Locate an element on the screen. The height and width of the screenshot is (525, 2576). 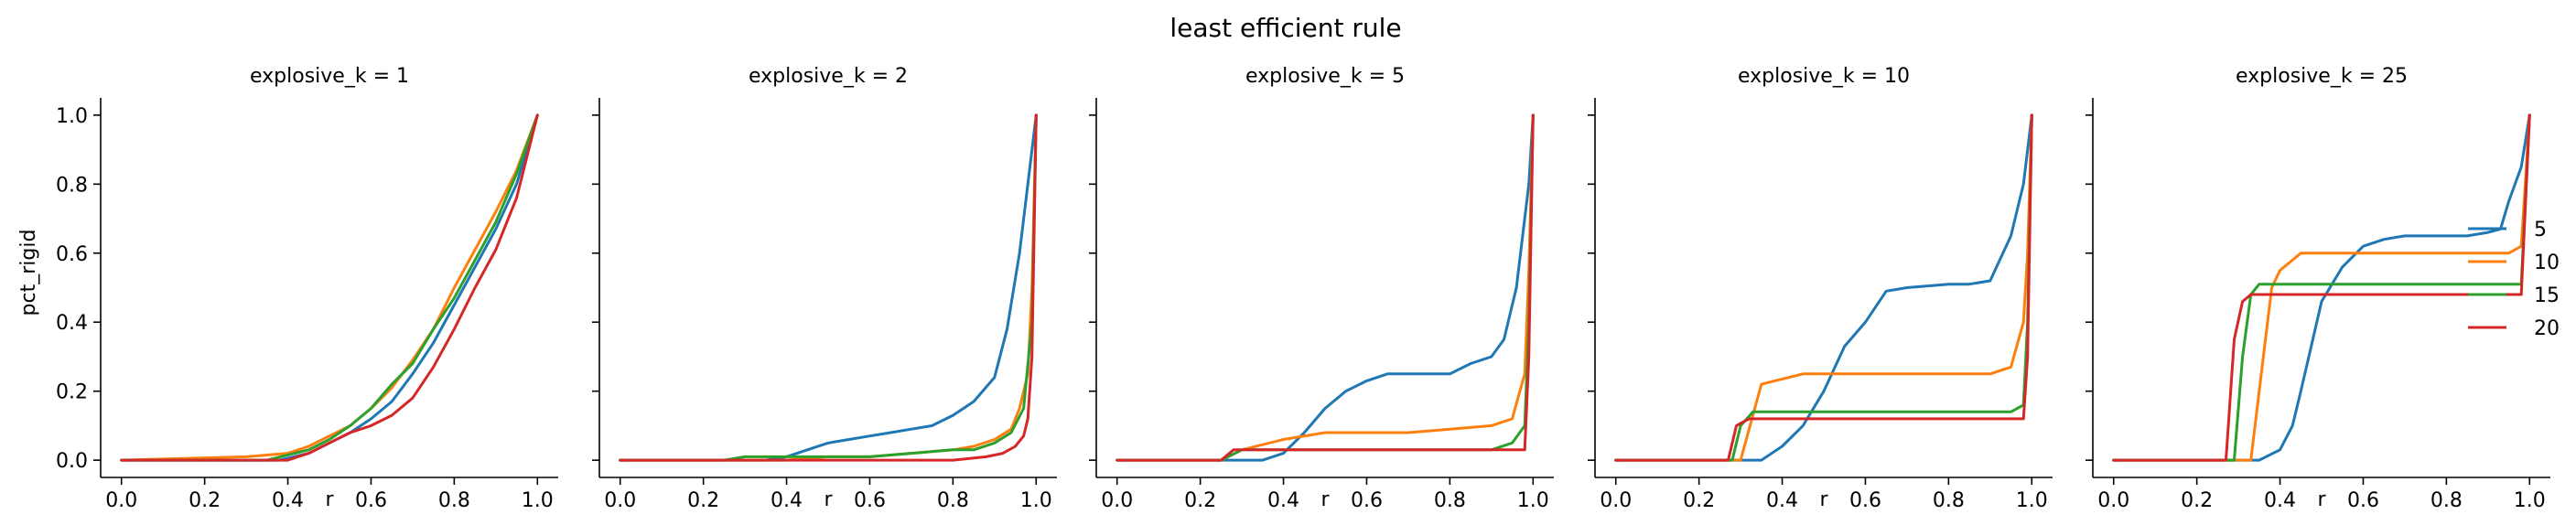
legend-item: 5 is located at coordinates (2507, 230).